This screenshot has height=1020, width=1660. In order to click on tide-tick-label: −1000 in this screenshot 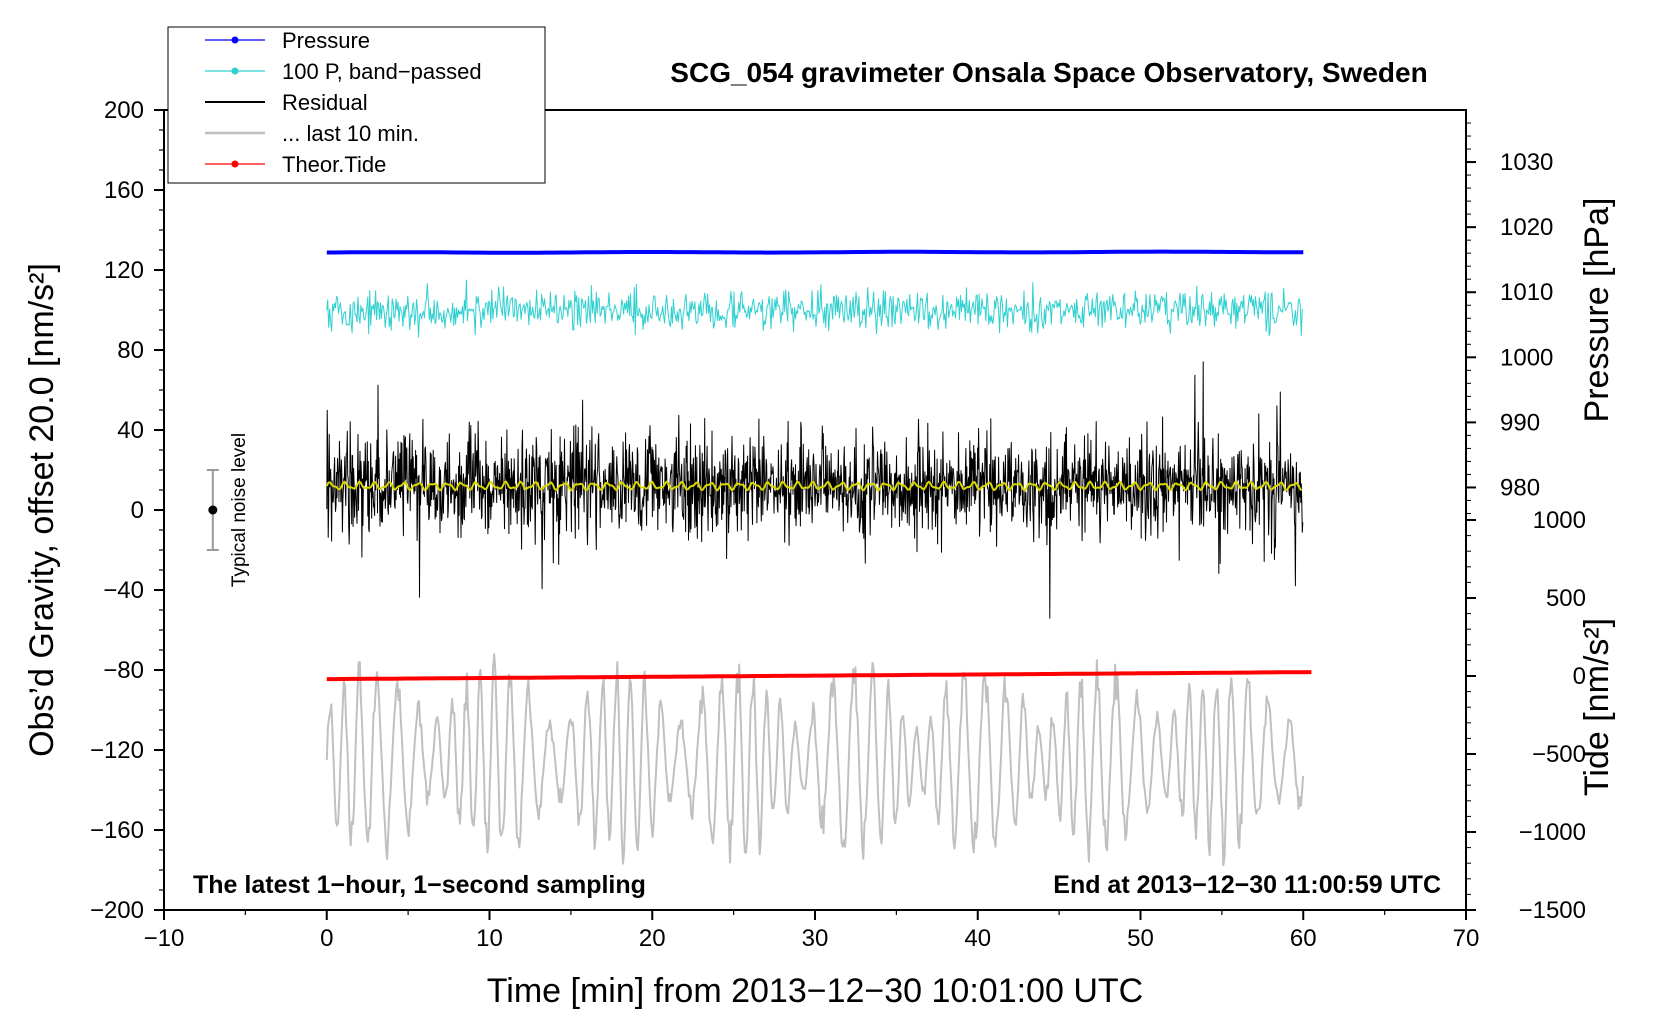, I will do `click(1552, 832)`.